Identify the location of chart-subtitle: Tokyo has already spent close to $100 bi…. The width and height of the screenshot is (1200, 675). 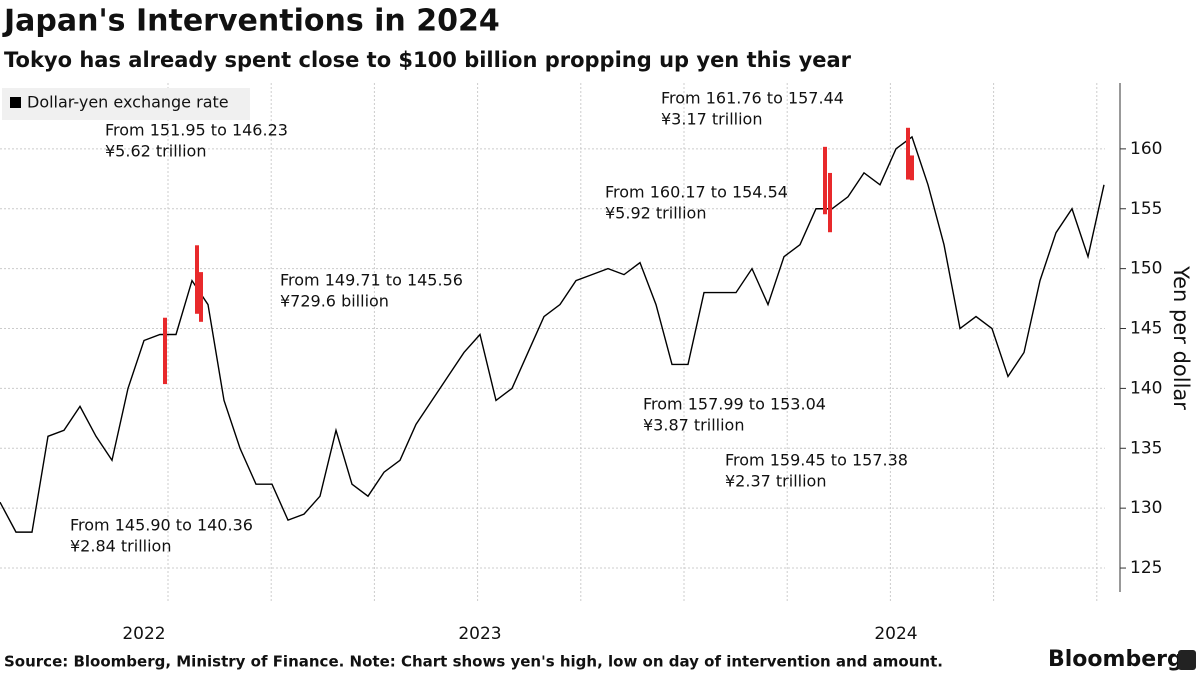
(428, 60).